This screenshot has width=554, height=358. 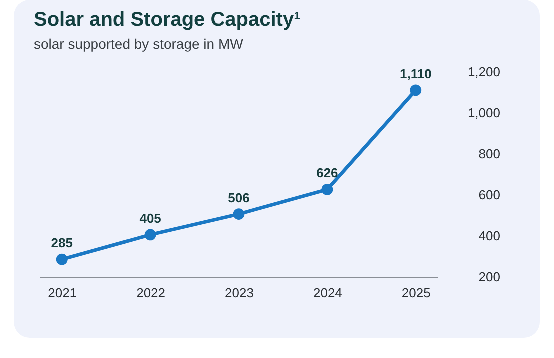 What do you see at coordinates (489, 236) in the screenshot?
I see `y-tick-label: 400` at bounding box center [489, 236].